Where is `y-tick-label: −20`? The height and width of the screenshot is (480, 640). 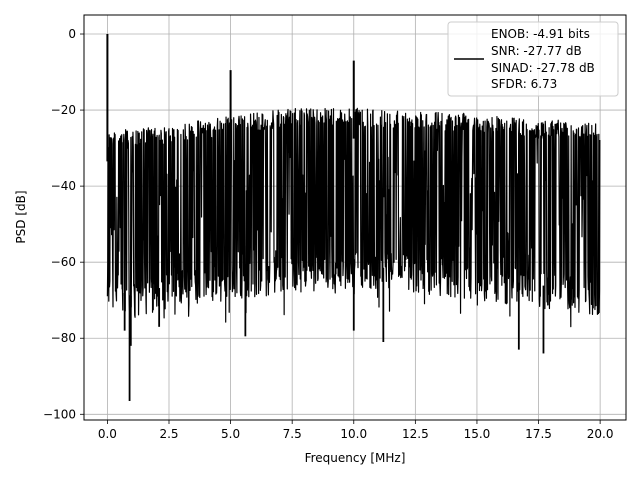 y-tick-label: −20 is located at coordinates (63, 110).